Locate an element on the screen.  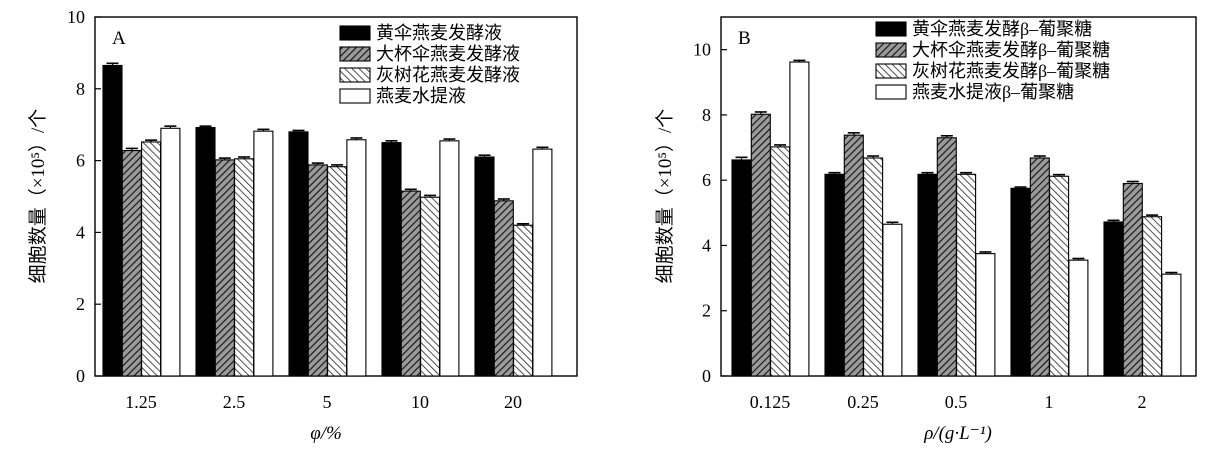
x-axis-title: ρ/(g·L⁻¹) is located at coordinates (957, 433).